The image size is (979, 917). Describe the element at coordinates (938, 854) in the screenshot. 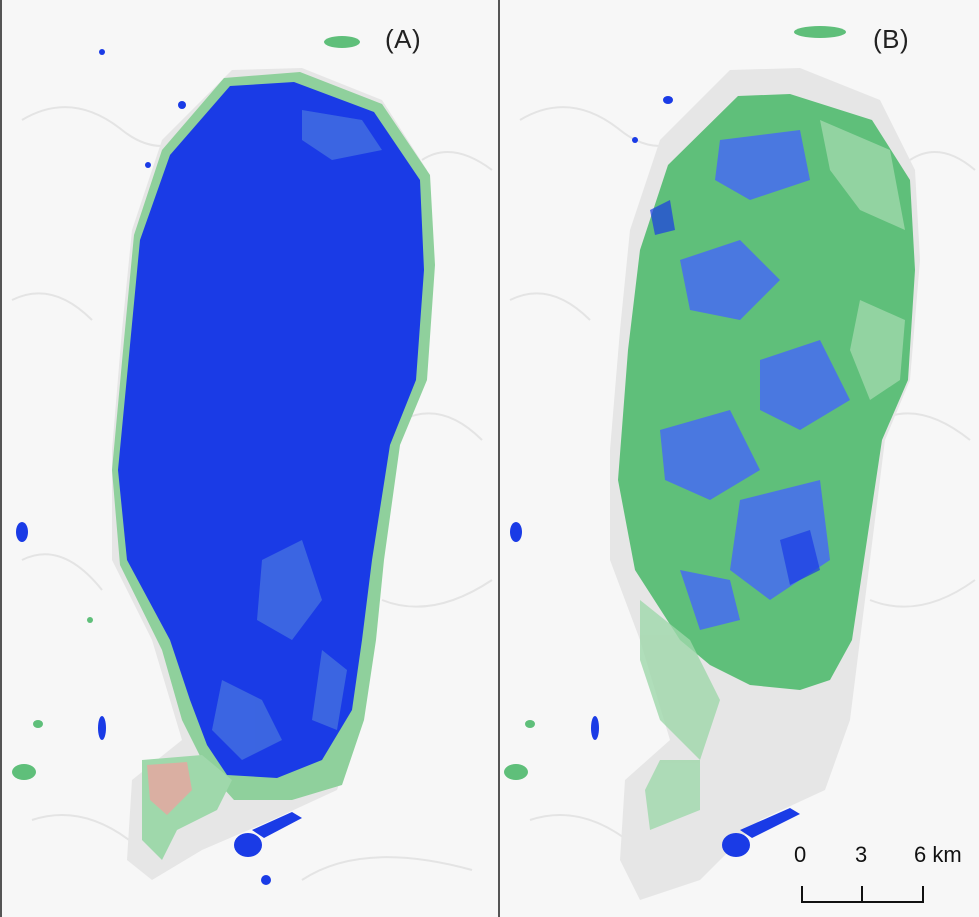

I see `scale-bar-label-6km: 6 km` at that location.